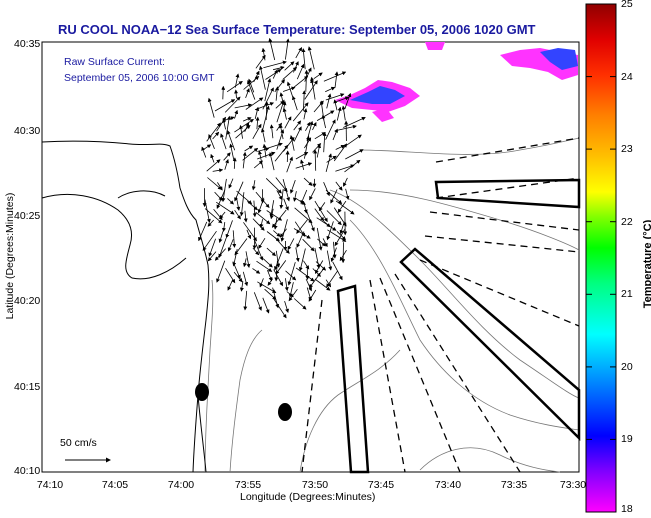 Image resolution: width=651 pixels, height=518 pixels. What do you see at coordinates (248, 485) in the screenshot?
I see `x-tick: 73:55` at bounding box center [248, 485].